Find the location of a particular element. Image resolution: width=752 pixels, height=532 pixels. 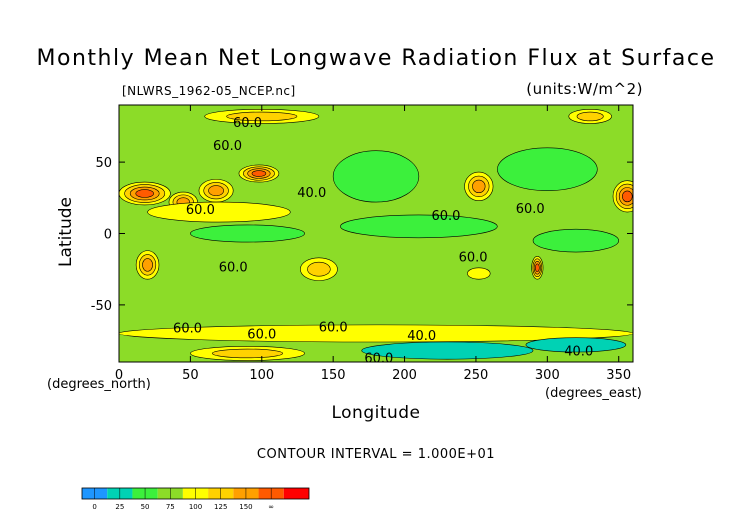

x-tick-label: 100 is located at coordinates (261, 375).